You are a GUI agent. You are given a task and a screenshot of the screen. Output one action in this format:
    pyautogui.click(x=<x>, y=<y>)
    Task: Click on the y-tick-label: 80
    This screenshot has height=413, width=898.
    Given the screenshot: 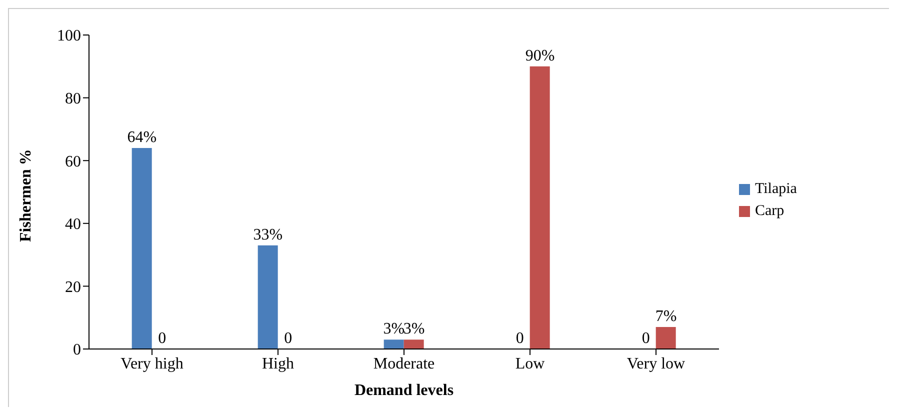 What is the action you would take?
    pyautogui.click(x=73, y=99)
    